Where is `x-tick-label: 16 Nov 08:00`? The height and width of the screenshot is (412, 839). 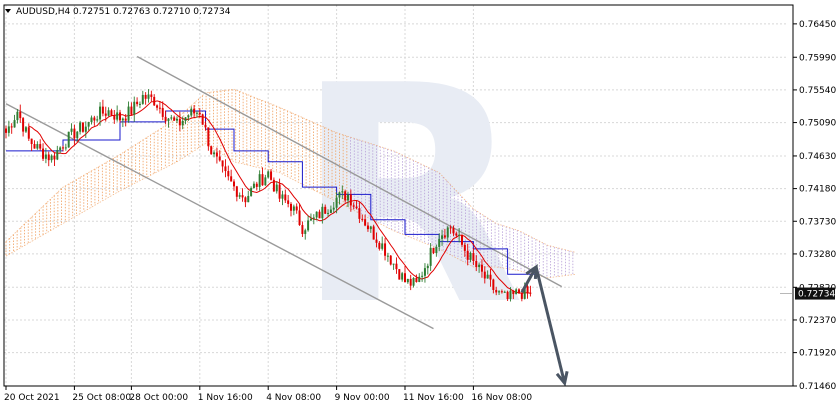
x-tick-label: 16 Nov 08:00 is located at coordinates (501, 398).